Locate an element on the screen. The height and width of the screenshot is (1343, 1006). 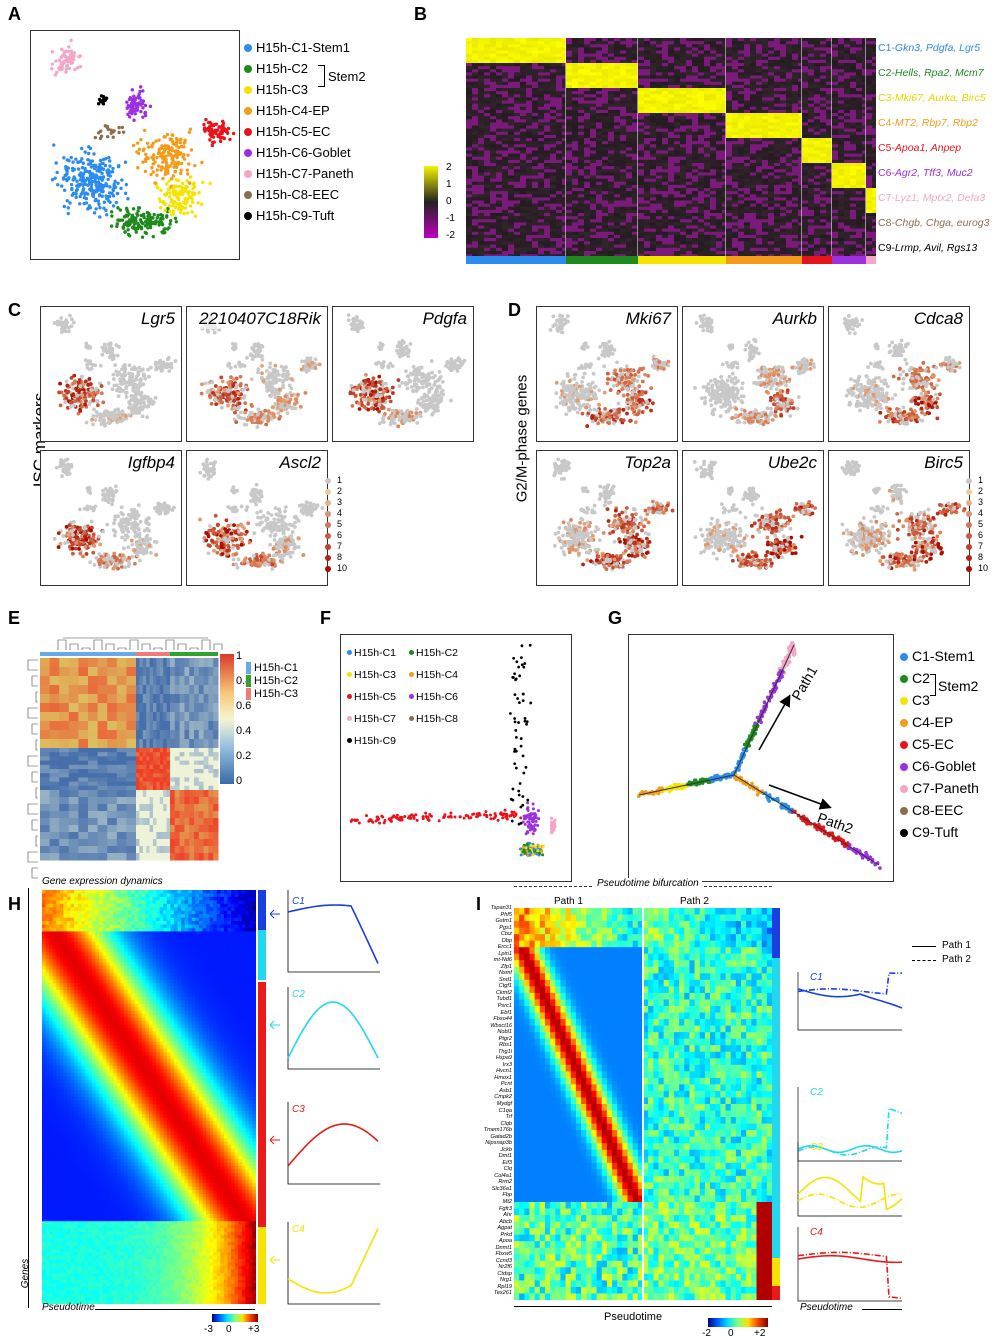
gene-label-cdca8: Cdca8 is located at coordinates (938, 319).